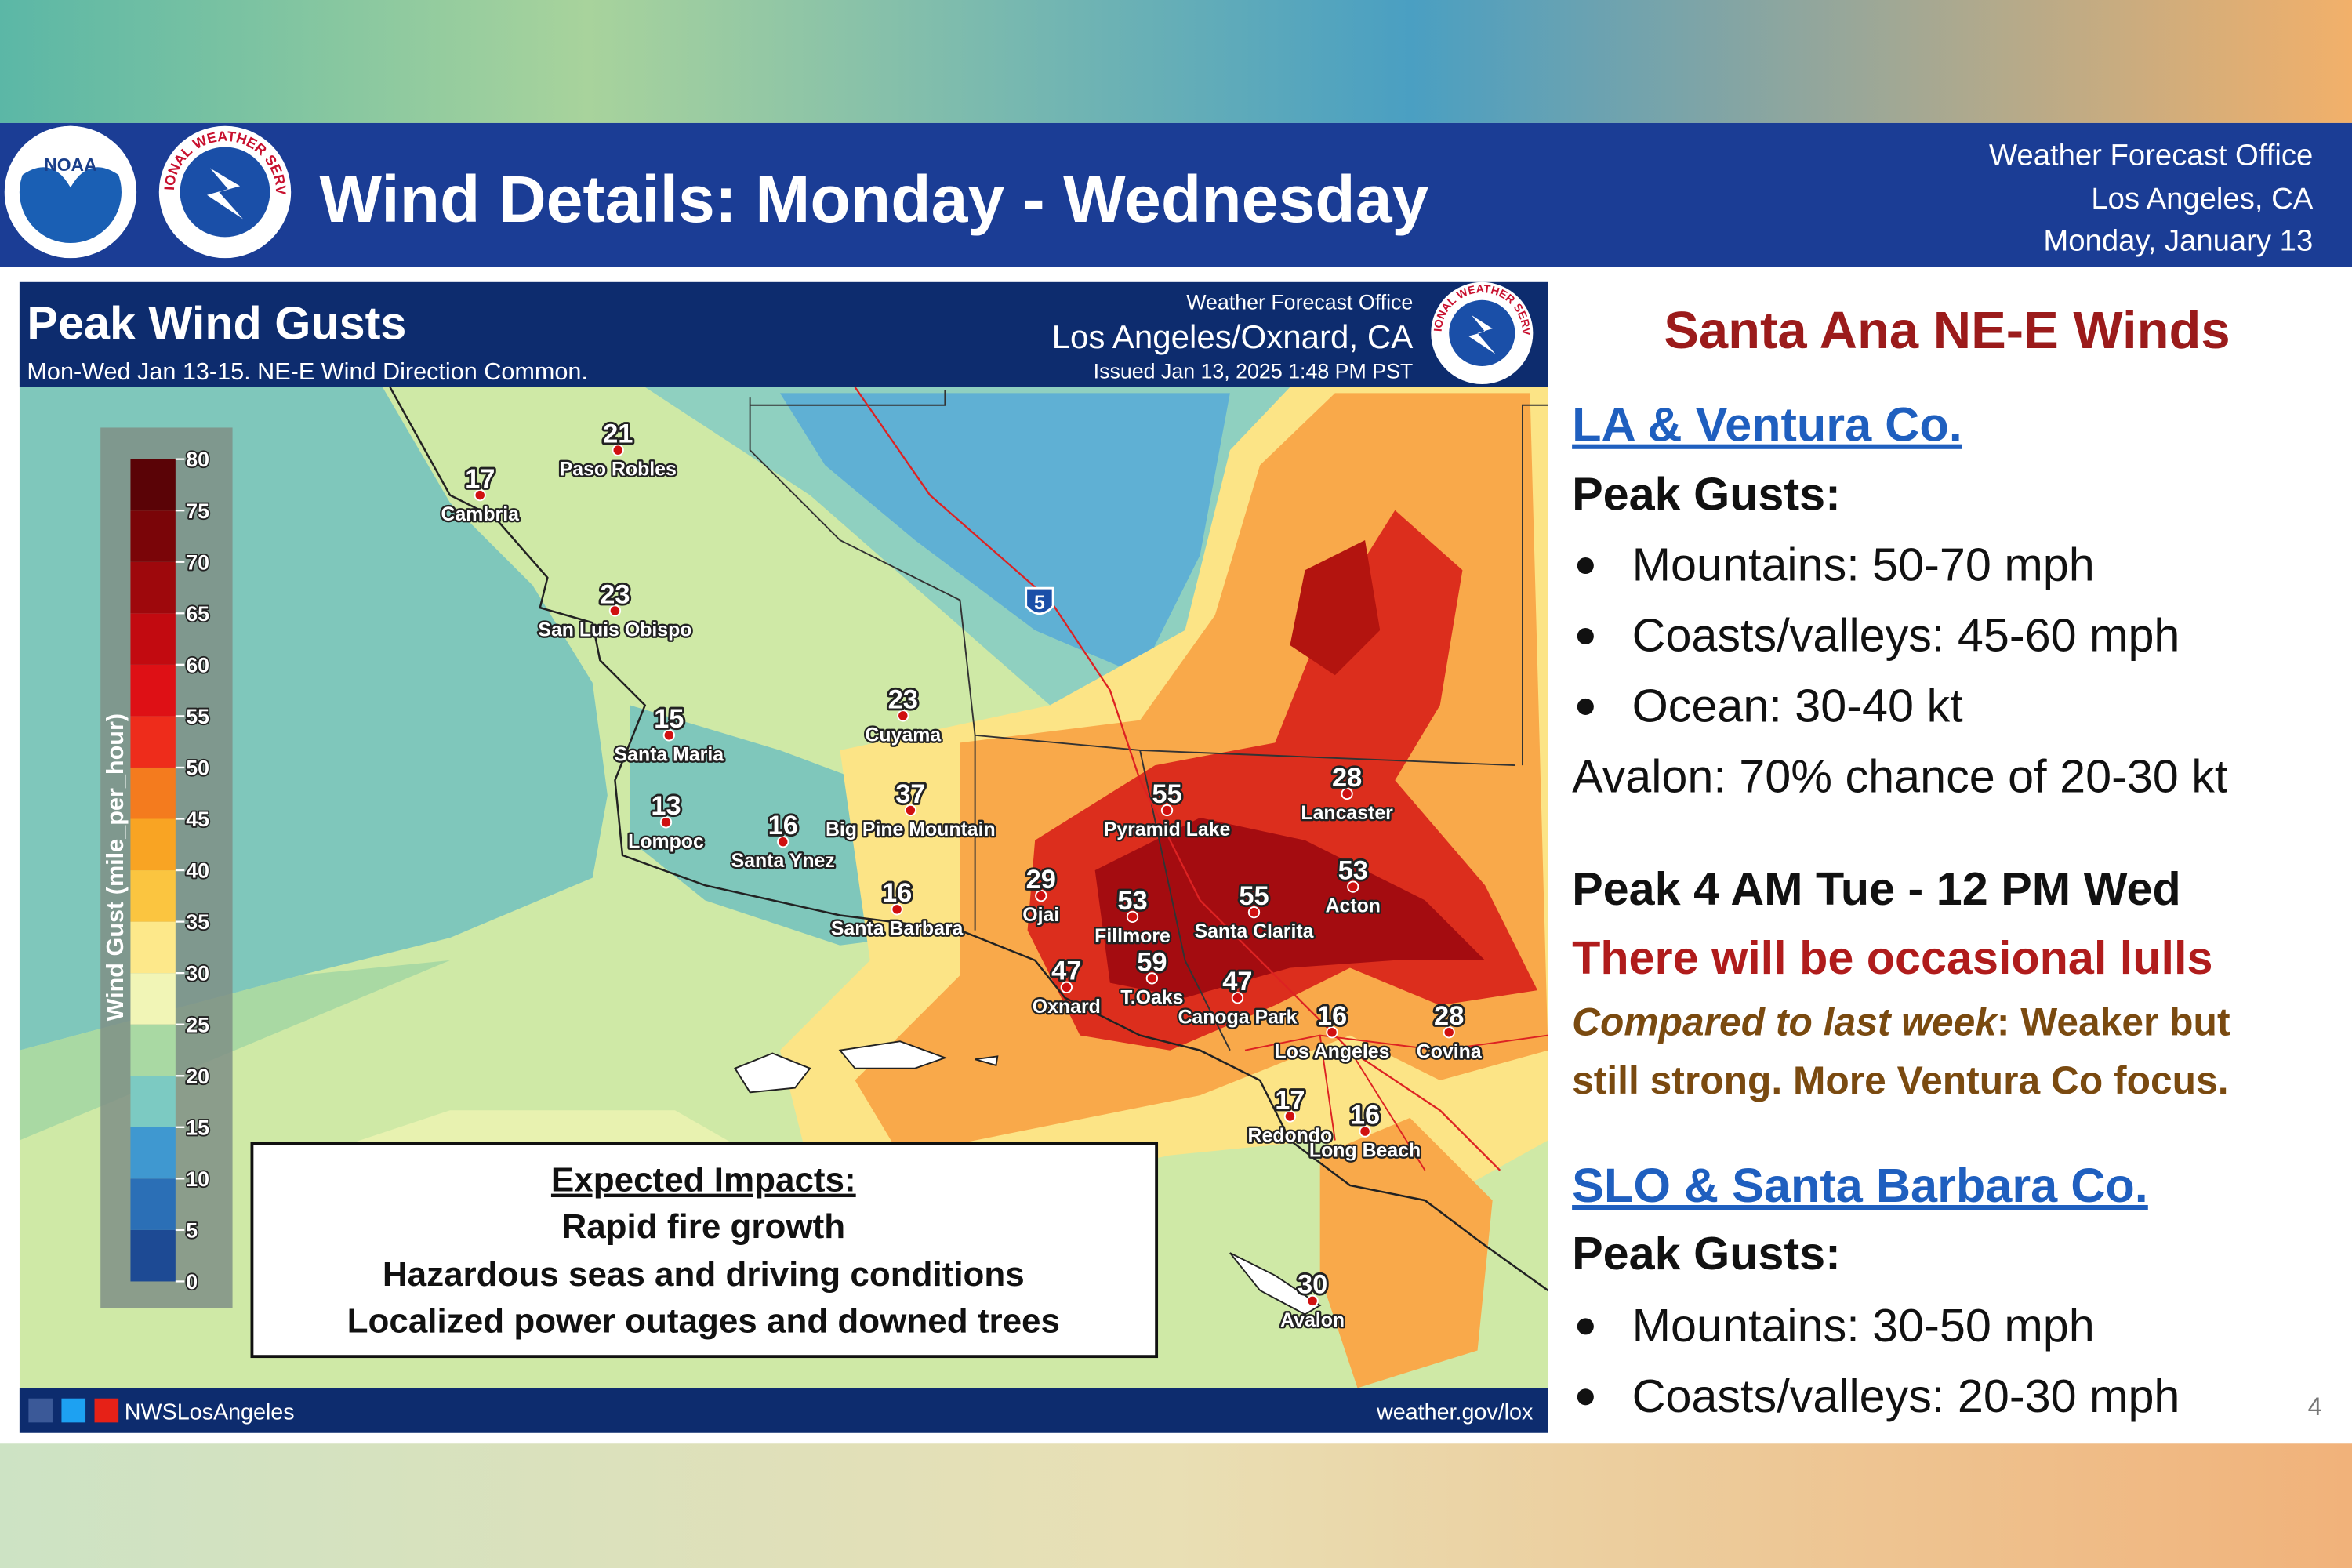  I want to click on legend-tick-label: 40, so click(197, 871).